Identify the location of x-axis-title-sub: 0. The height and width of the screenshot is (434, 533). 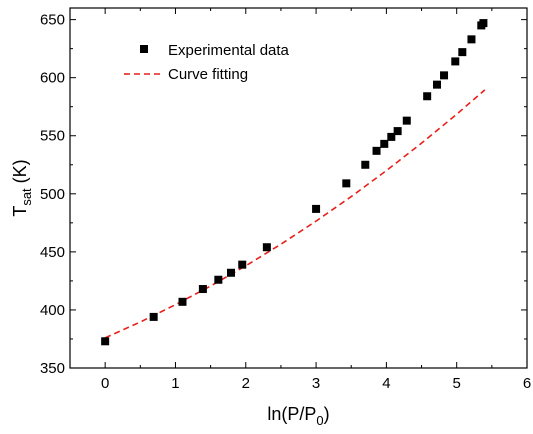
(319, 420).